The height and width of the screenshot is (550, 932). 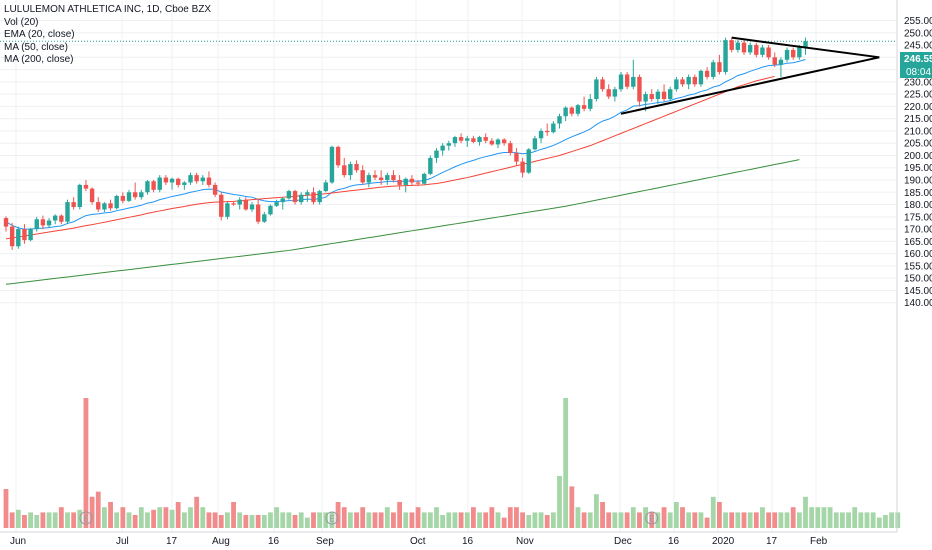 I want to click on earnings-marker, so click(x=652, y=518).